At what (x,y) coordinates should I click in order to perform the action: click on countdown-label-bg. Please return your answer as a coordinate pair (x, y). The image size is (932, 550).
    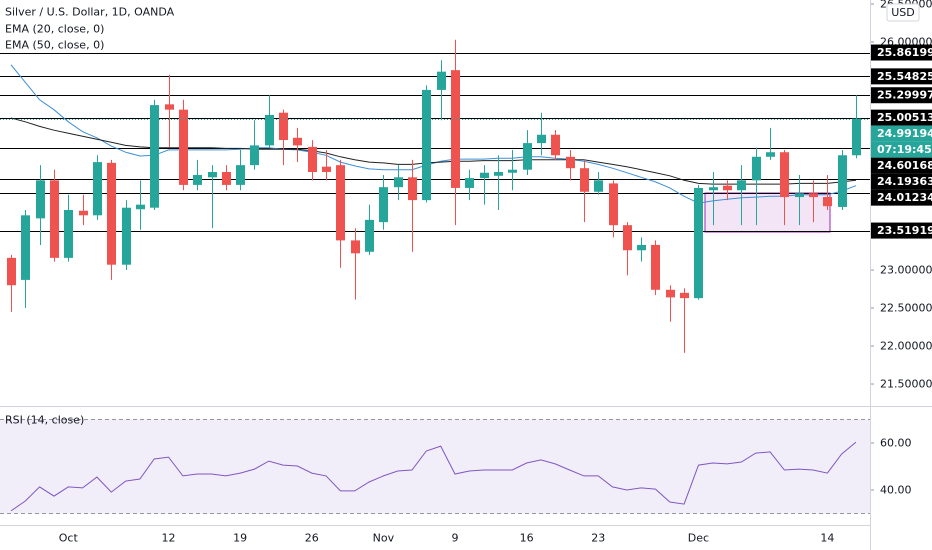
    Looking at the image, I should click on (901, 149).